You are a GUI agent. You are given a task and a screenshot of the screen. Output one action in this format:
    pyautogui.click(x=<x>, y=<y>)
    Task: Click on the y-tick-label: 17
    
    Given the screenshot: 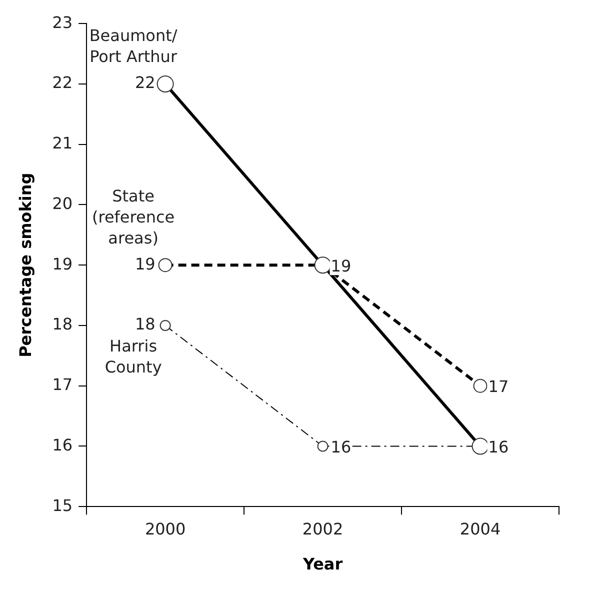 What is the action you would take?
    pyautogui.click(x=62, y=384)
    